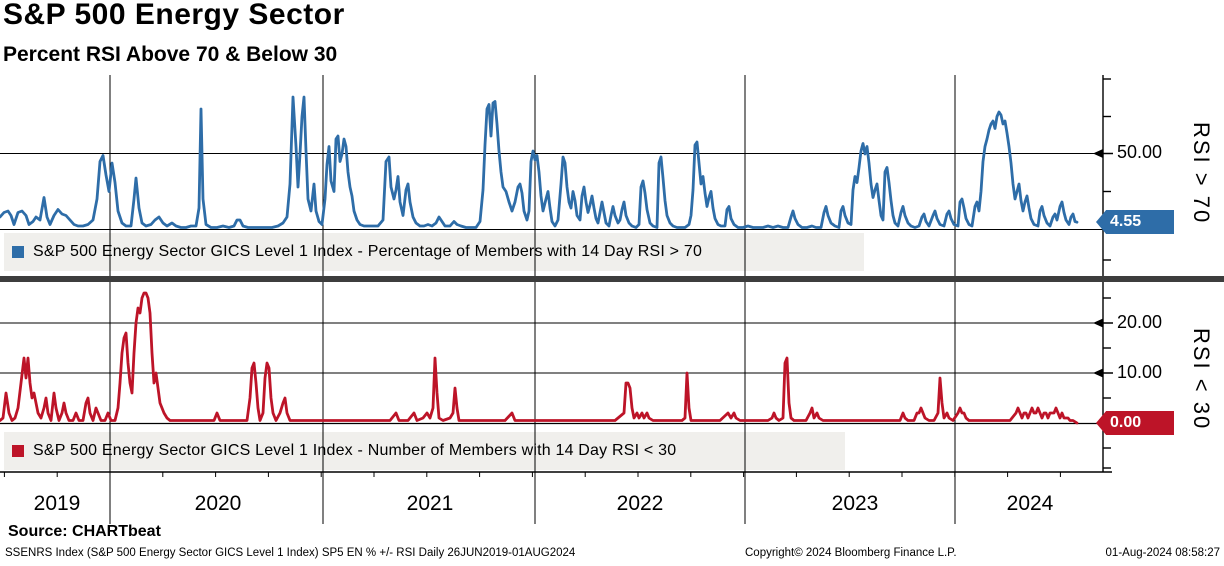 This screenshot has height=566, width=1224. I want to click on bottom-axis-tick-20: 20.00, so click(1140, 322).